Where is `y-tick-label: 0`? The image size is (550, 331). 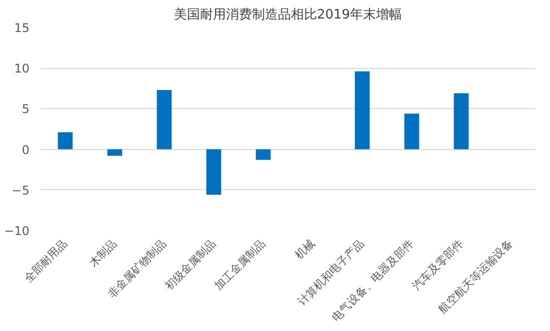
y-tick-label: 0 is located at coordinates (26, 149).